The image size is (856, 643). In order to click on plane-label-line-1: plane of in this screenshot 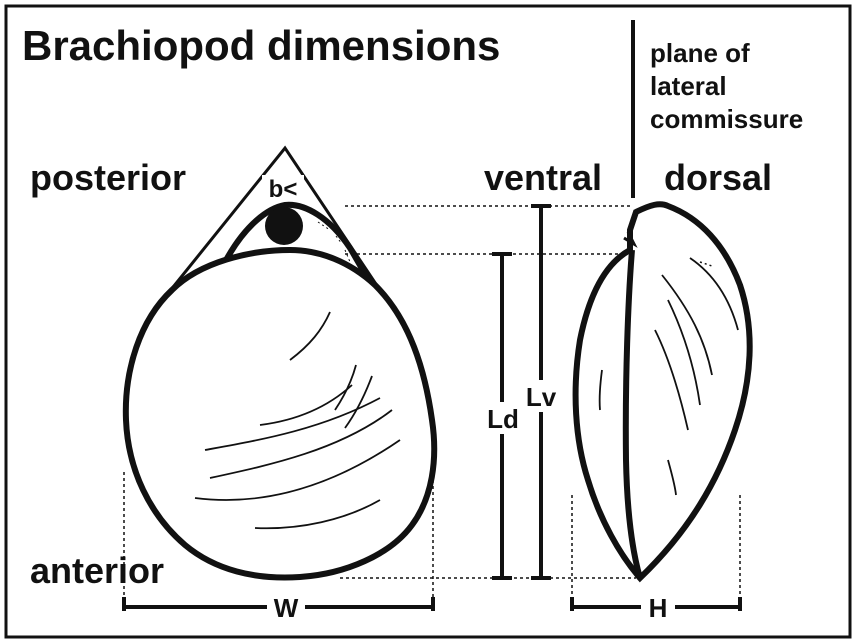, I will do `click(700, 53)`.